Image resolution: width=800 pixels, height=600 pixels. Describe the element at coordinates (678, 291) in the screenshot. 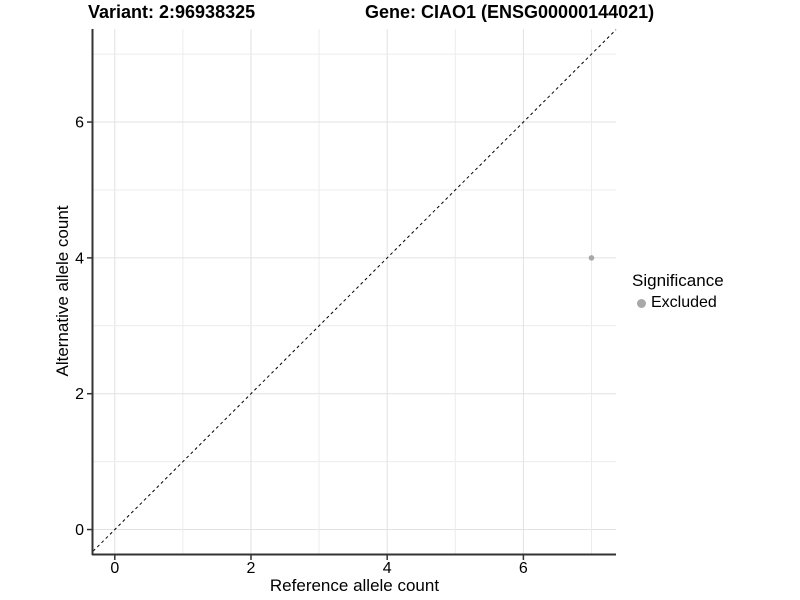

I see `legend: Significance Excluded` at that location.